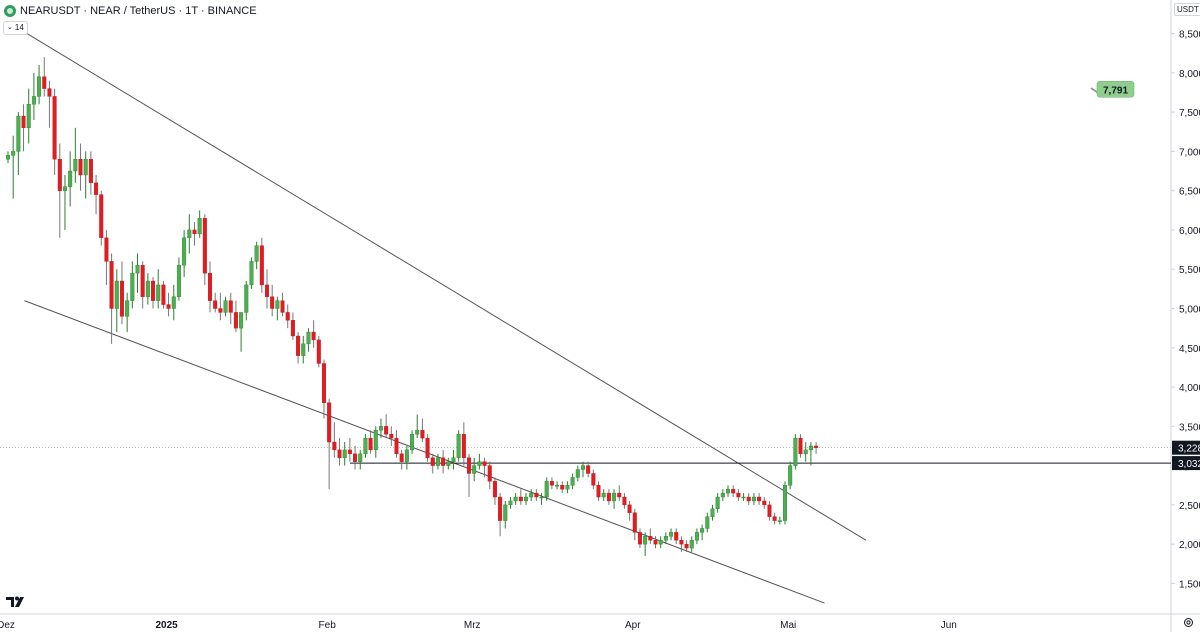  Describe the element at coordinates (1189, 113) in the screenshot. I see `y-tick-label: 7,500` at that location.